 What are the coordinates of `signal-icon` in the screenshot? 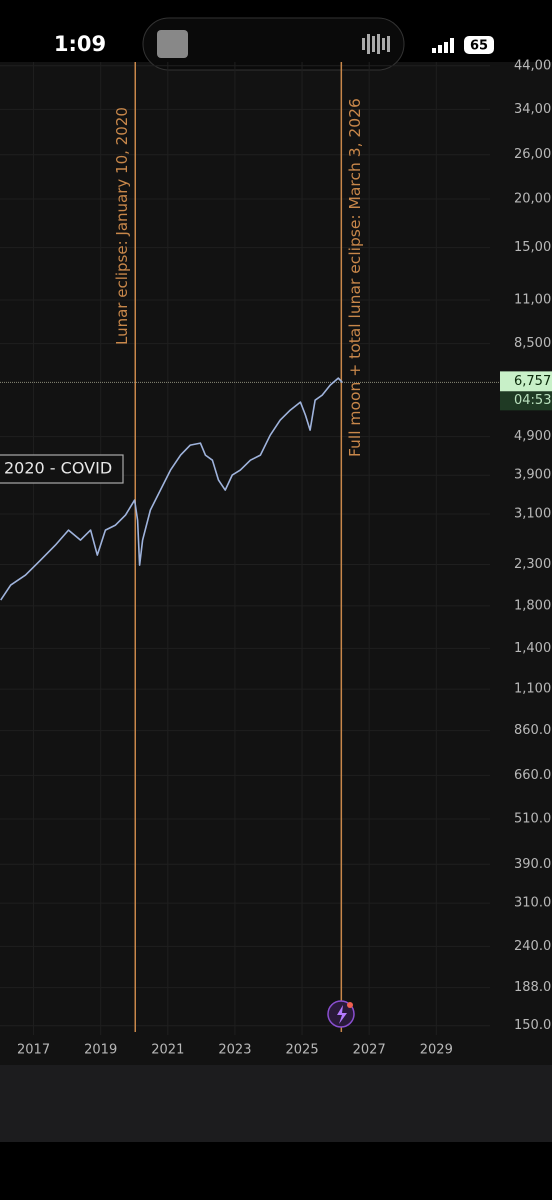 It's located at (443, 45).